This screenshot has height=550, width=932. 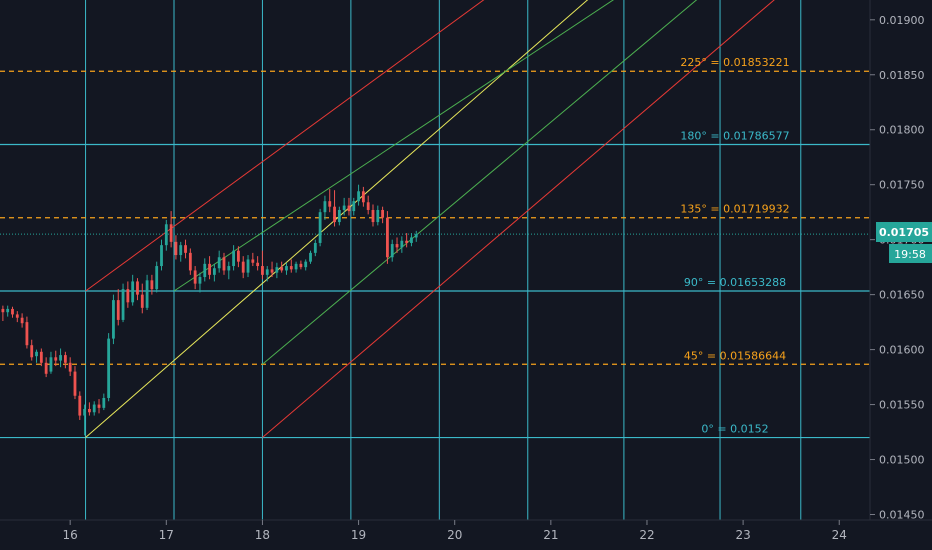 I want to click on current-price-label: 0.01705, so click(x=904, y=232).